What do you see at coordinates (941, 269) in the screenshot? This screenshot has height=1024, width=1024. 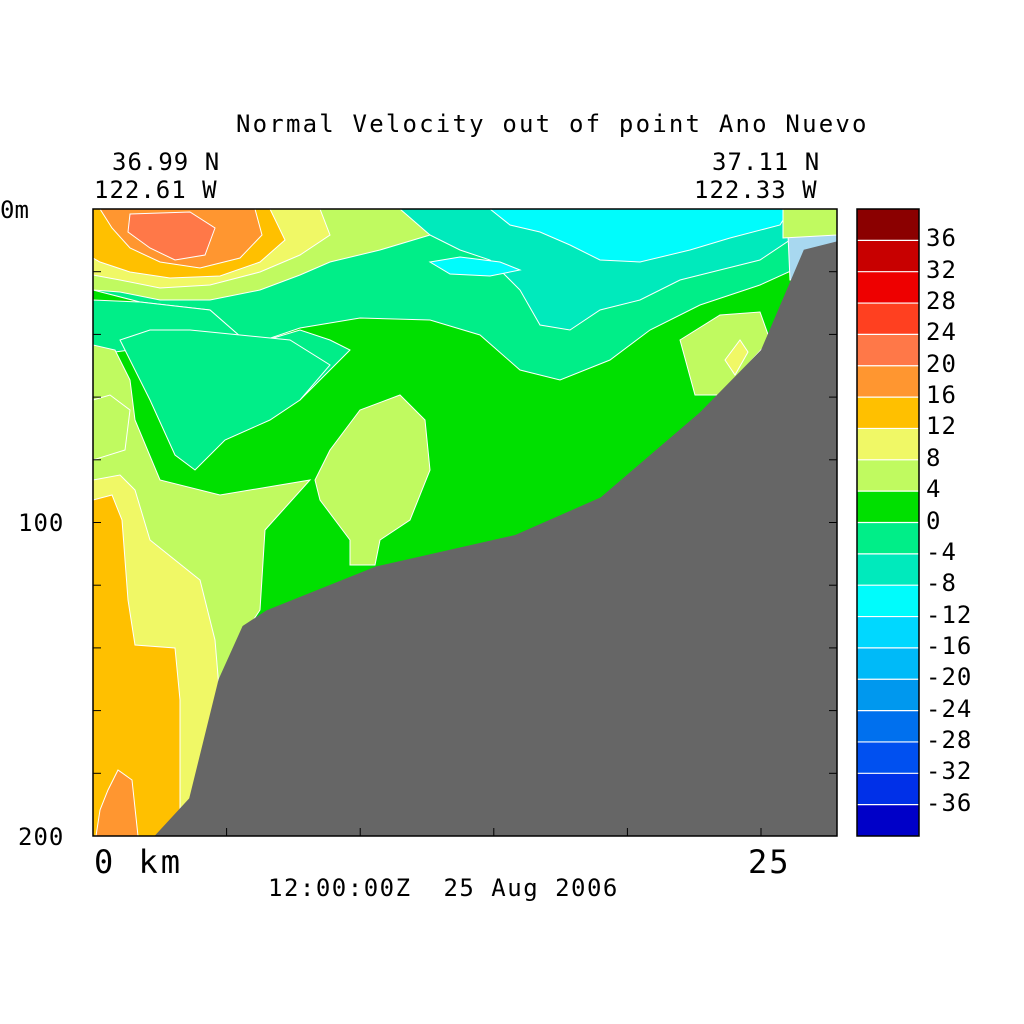 I see `colorbar-label-32: 32` at bounding box center [941, 269].